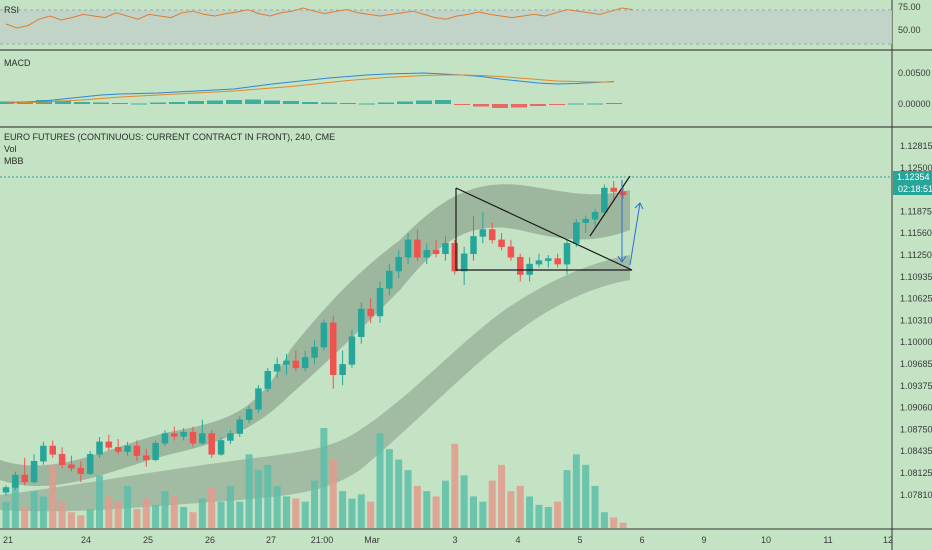  Describe the element at coordinates (827, 540) in the screenshot. I see `time-tick-label: 11` at that location.